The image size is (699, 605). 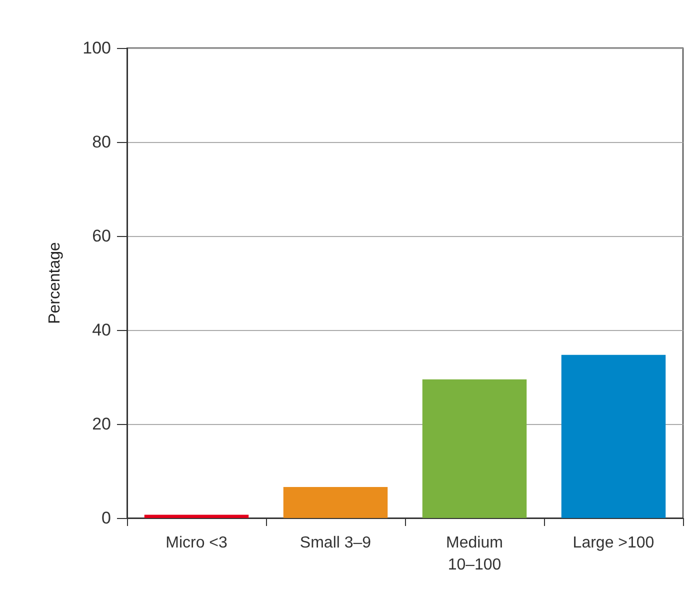 I want to click on x-tick-label: Medium 10–100, so click(x=474, y=554).